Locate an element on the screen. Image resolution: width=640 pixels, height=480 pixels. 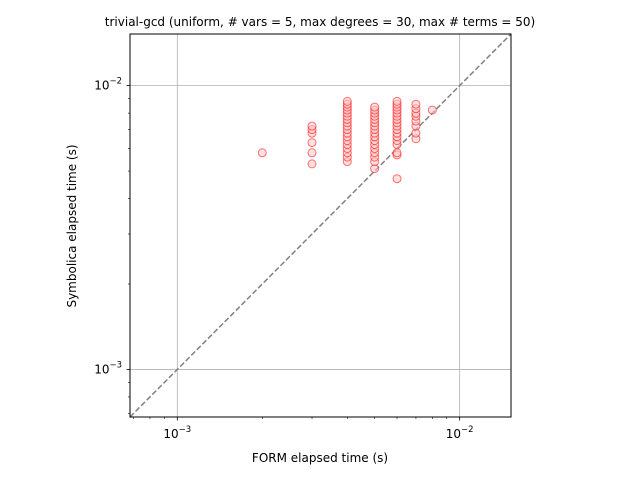
x-axis-label: FORM elapsed time (s) is located at coordinates (320, 458).